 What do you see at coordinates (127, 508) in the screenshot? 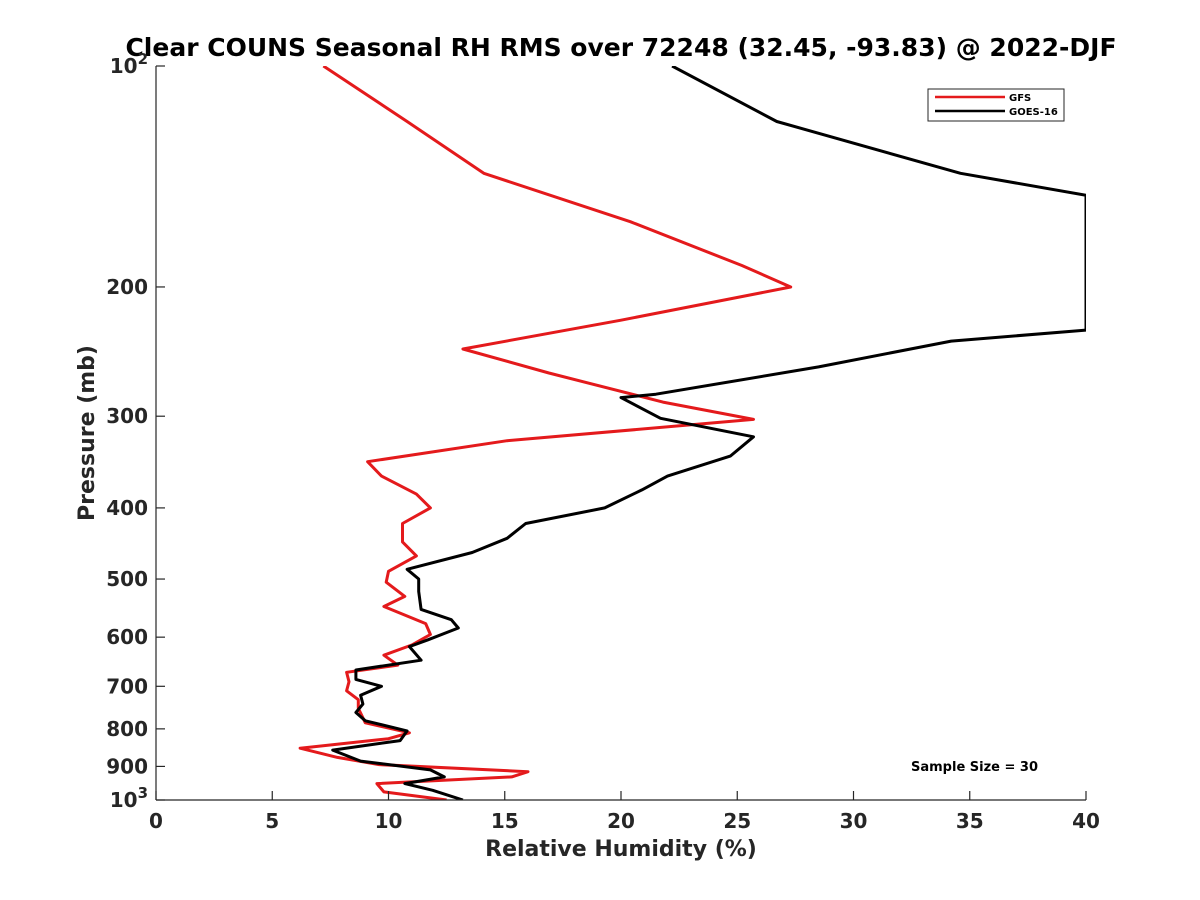
I see `y-tick-label: 400` at bounding box center [127, 508].